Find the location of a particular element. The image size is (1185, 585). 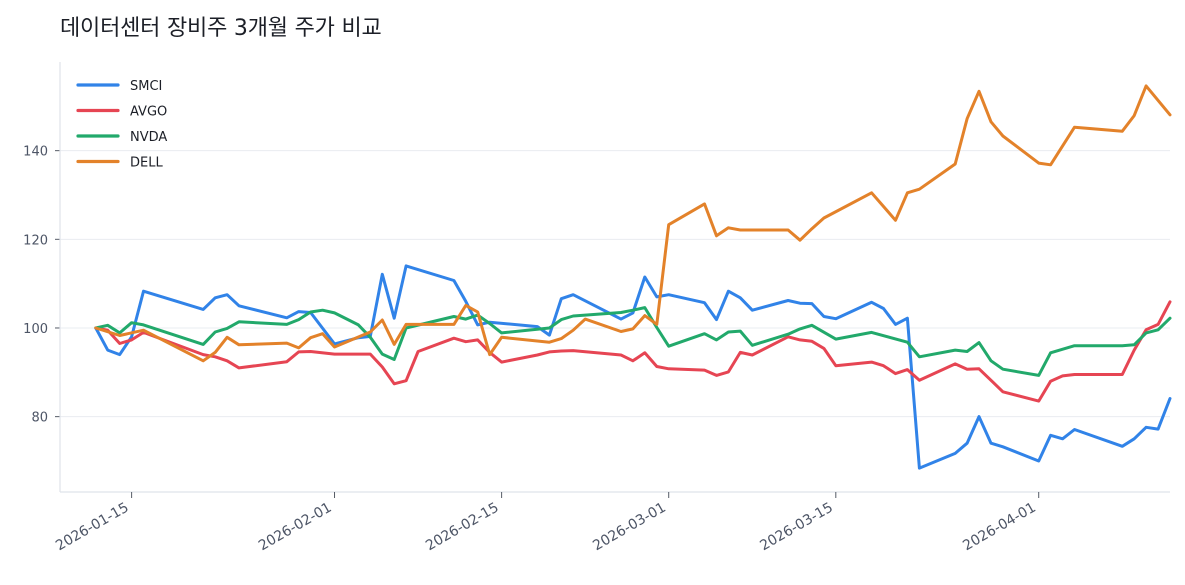

y-tick-label: 100 is located at coordinates (35, 329).